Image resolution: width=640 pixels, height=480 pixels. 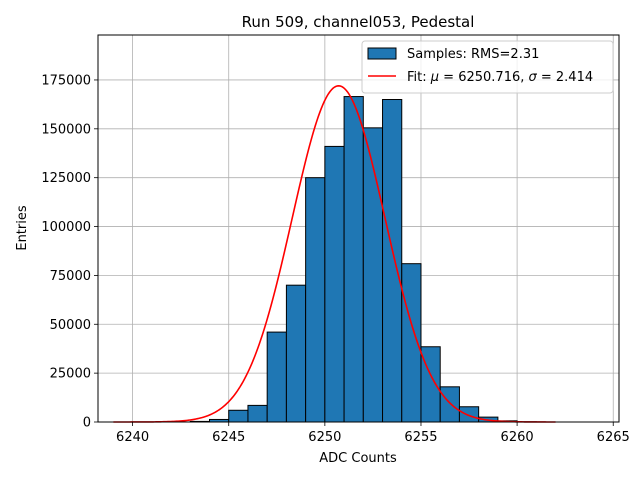 I want to click on y-tick-label: 50000, so click(x=70, y=325).